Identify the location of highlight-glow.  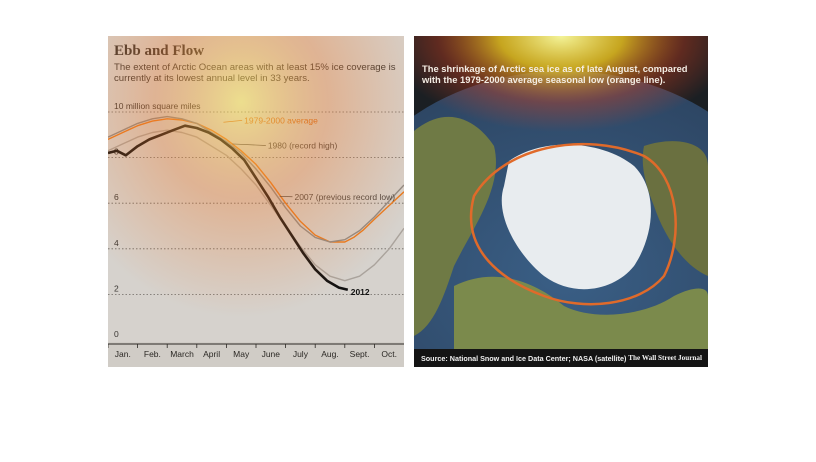
(561, 116).